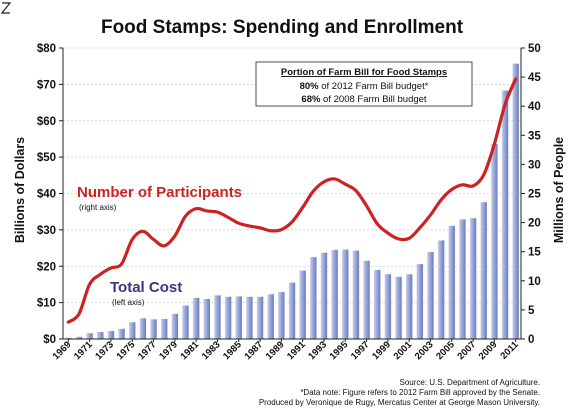  I want to click on right-axis-label: Millions of People, so click(559, 190).